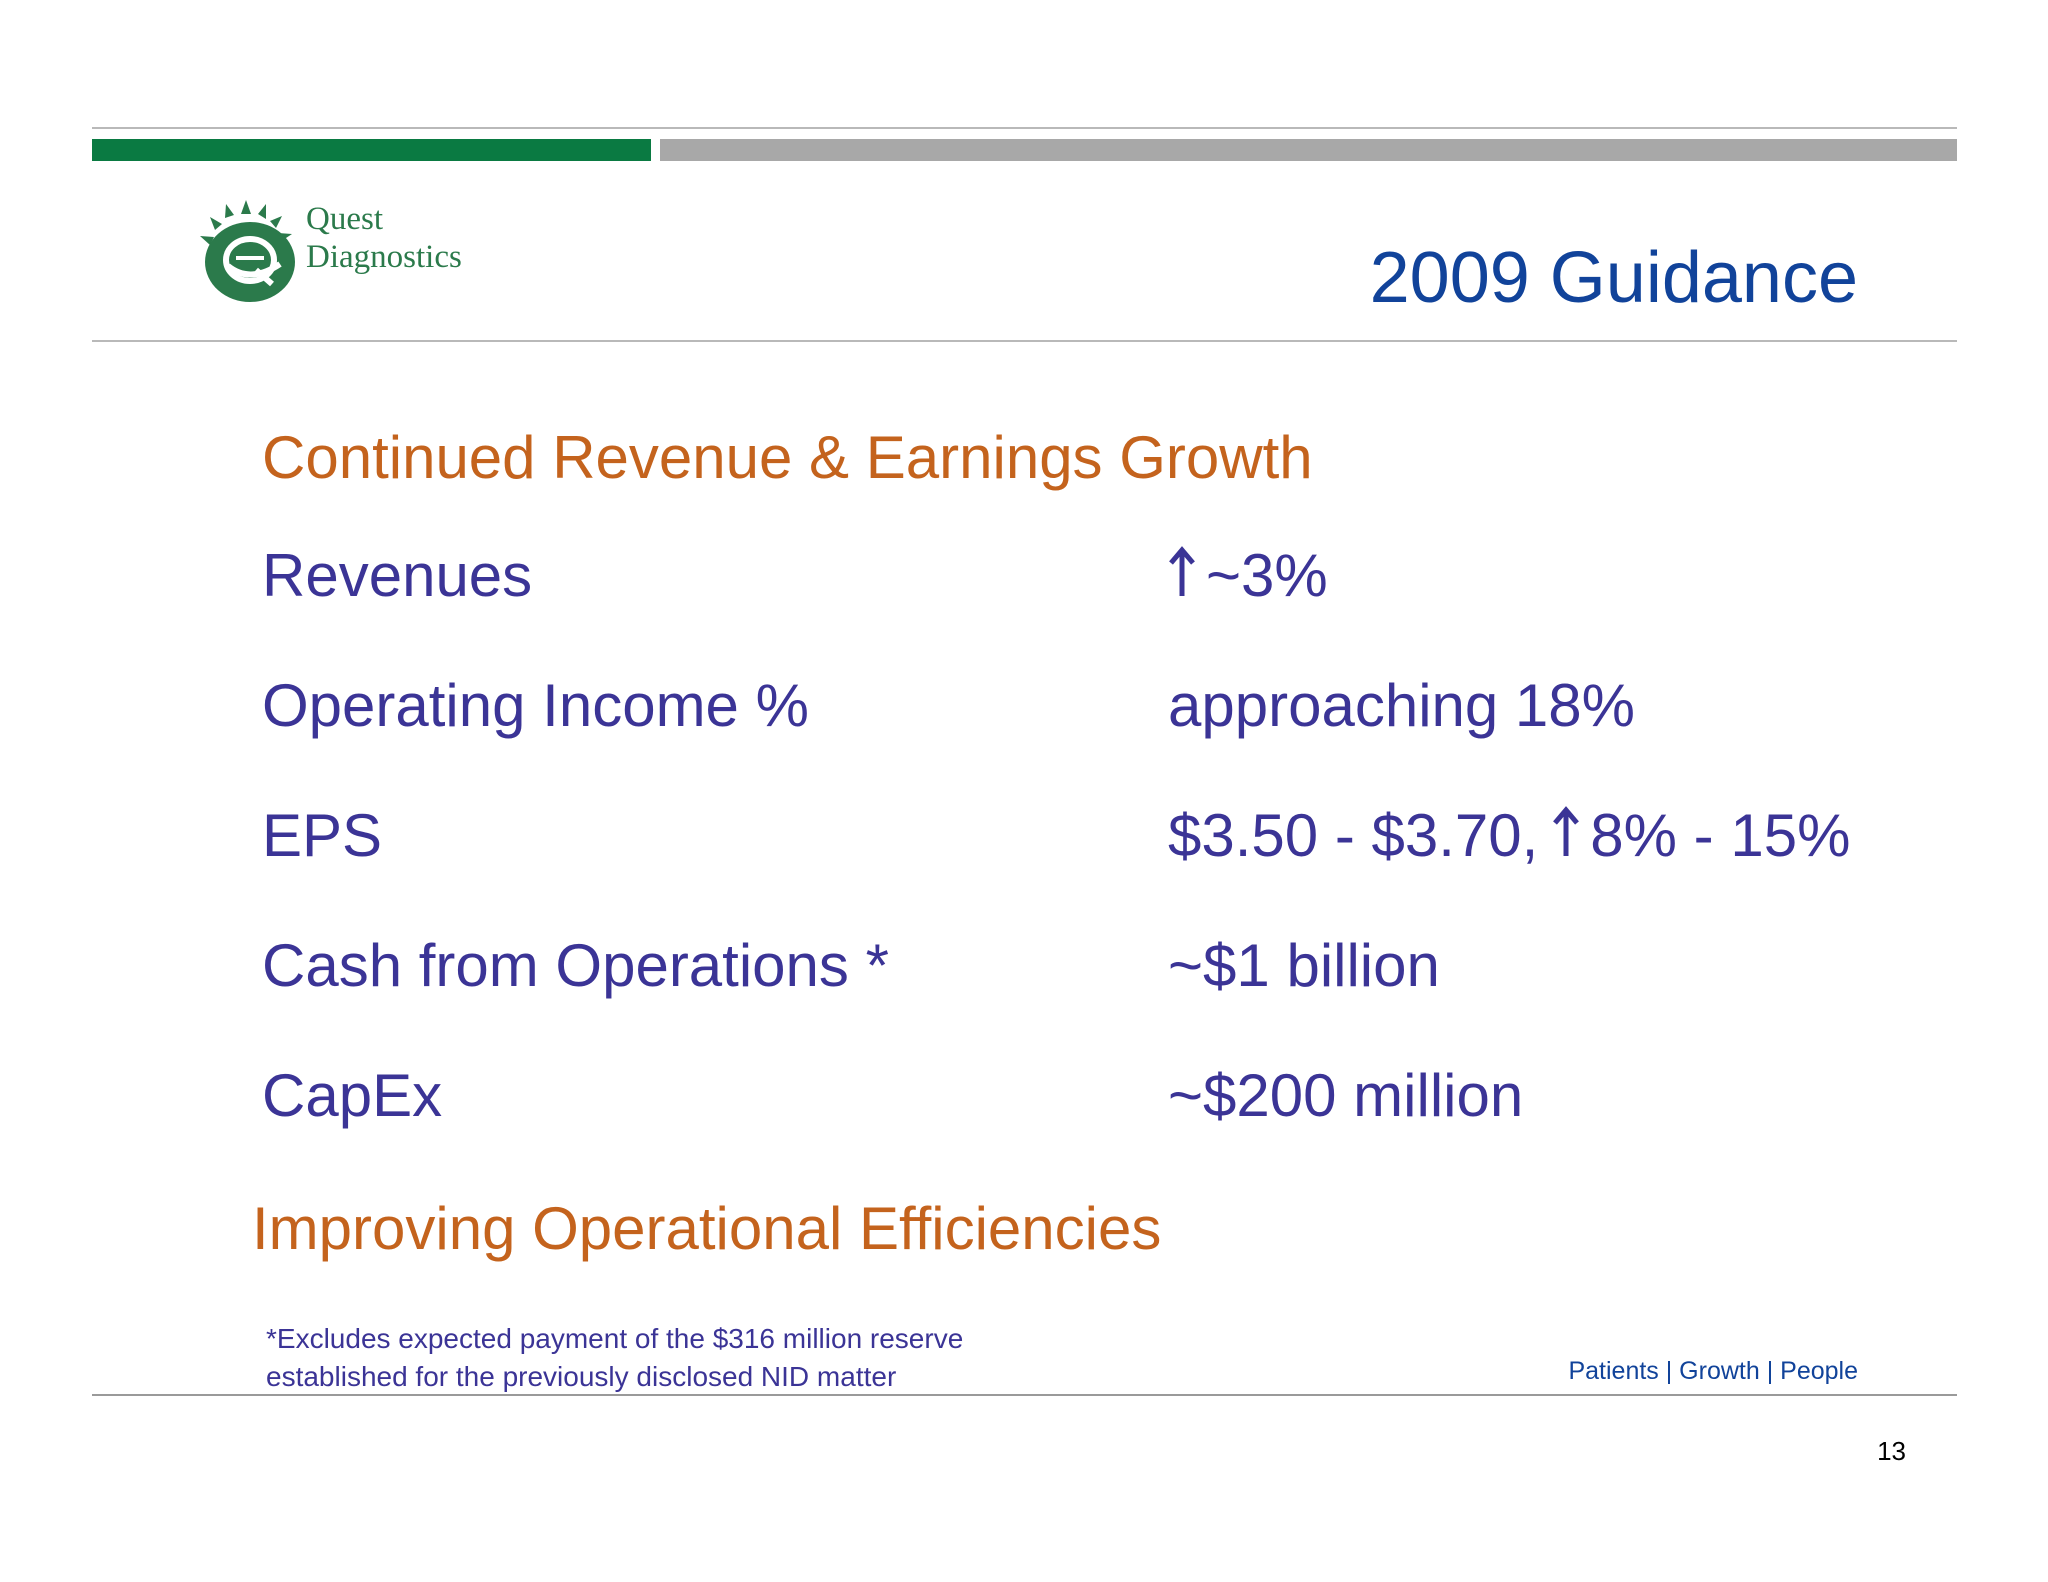 Image resolution: width=2048 pixels, height=1582 pixels. Describe the element at coordinates (344, 219) in the screenshot. I see `logo-line-quest: Quest` at that location.